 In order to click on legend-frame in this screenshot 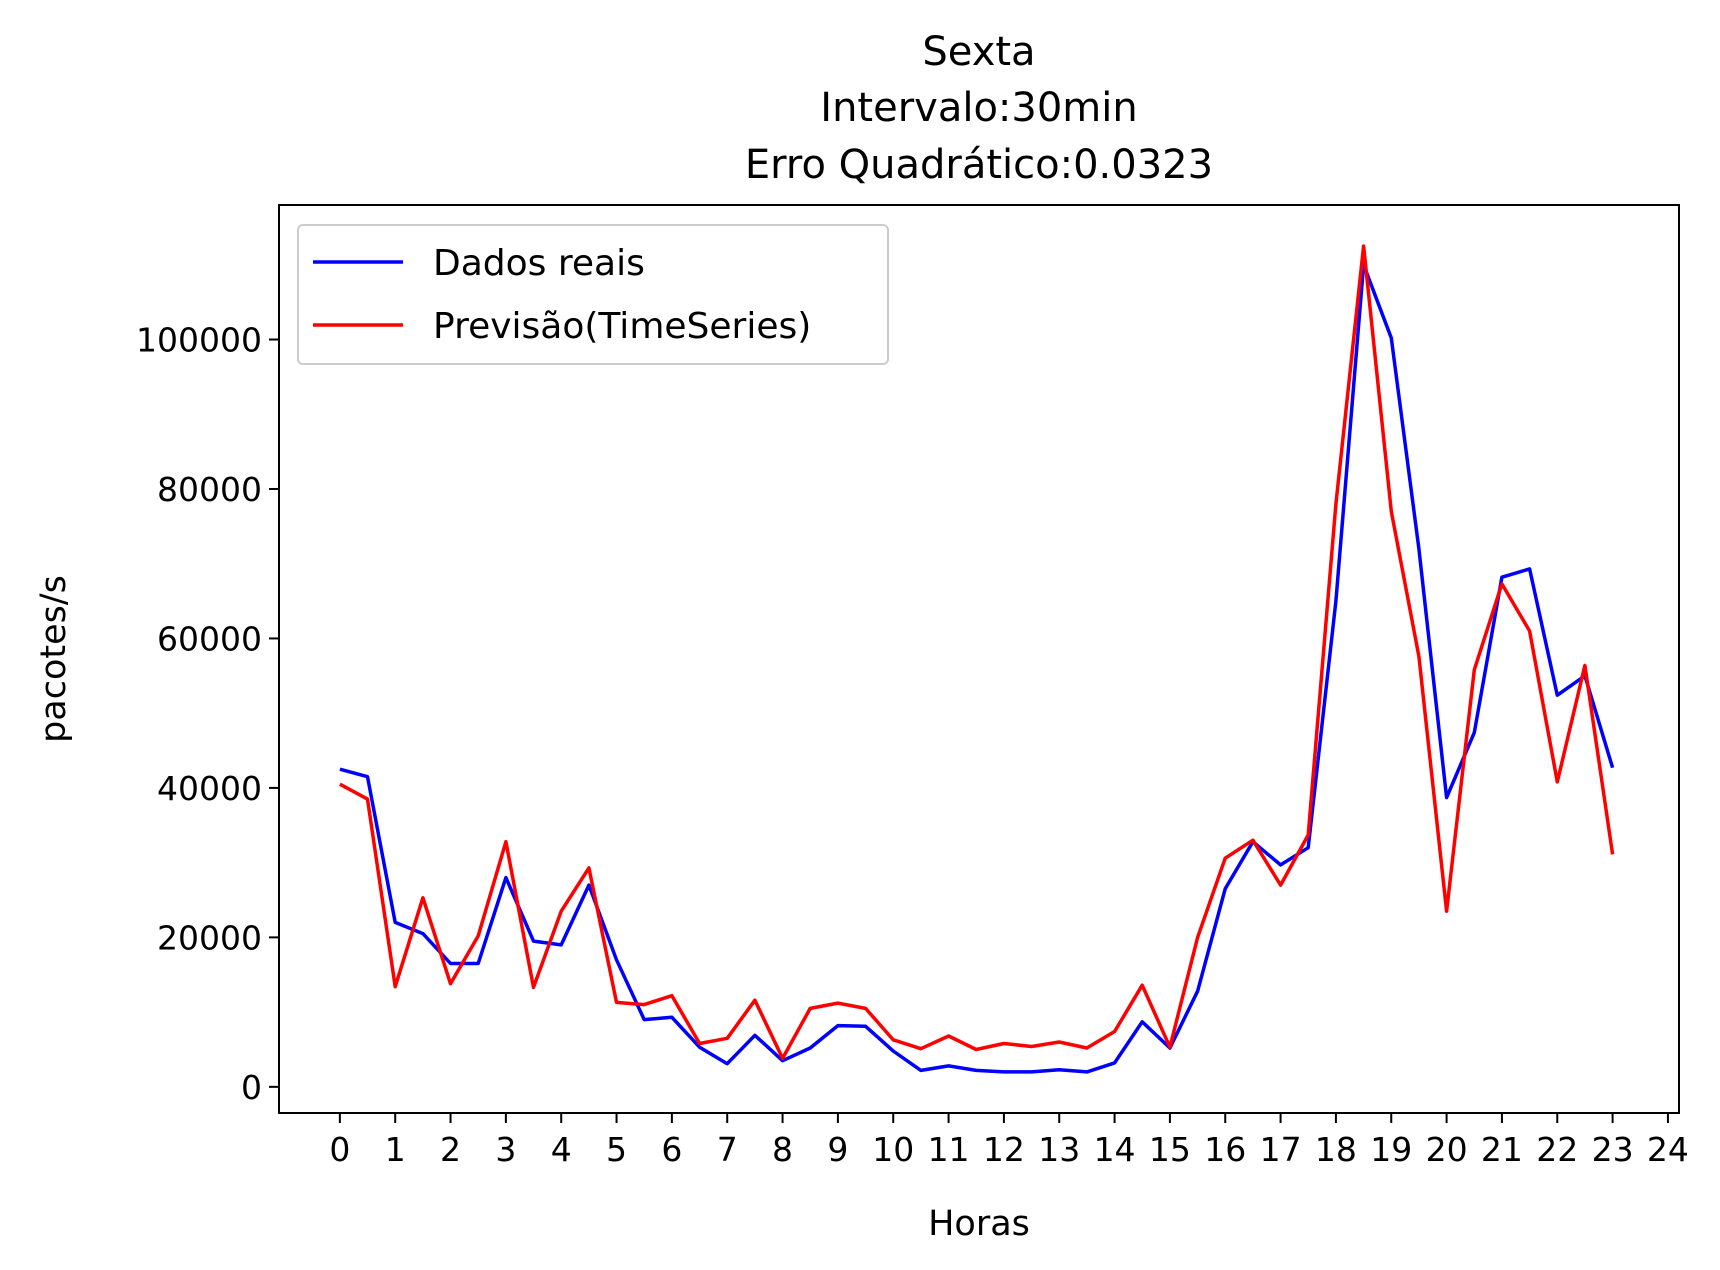, I will do `click(593, 294)`.